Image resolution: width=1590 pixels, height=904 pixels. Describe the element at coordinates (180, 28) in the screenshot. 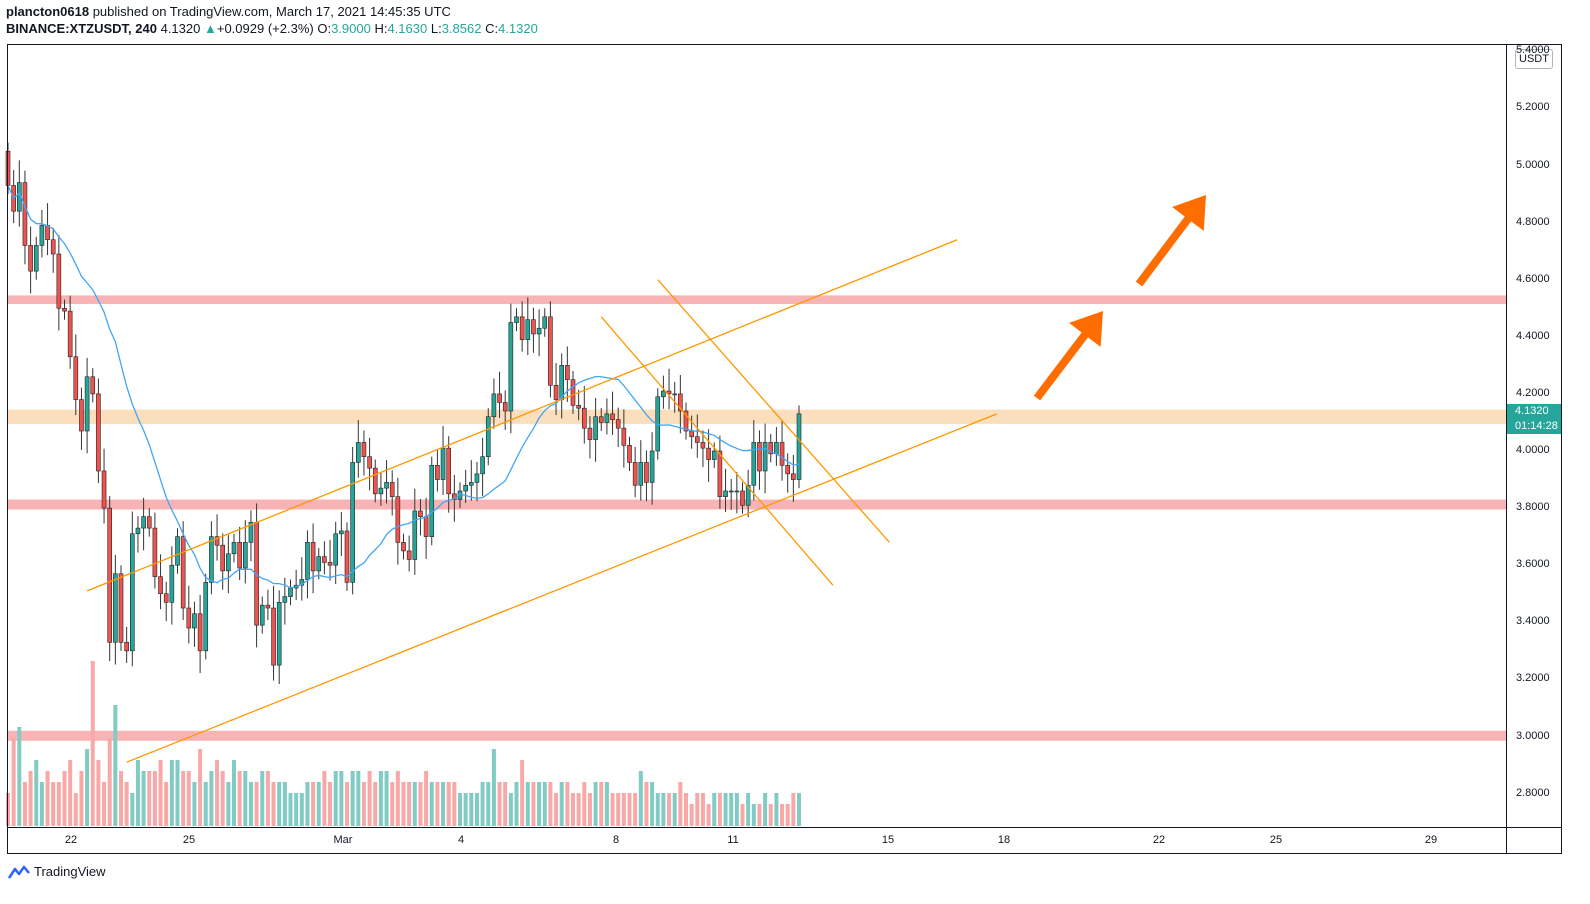

I see `last-price: 4.1320` at that location.